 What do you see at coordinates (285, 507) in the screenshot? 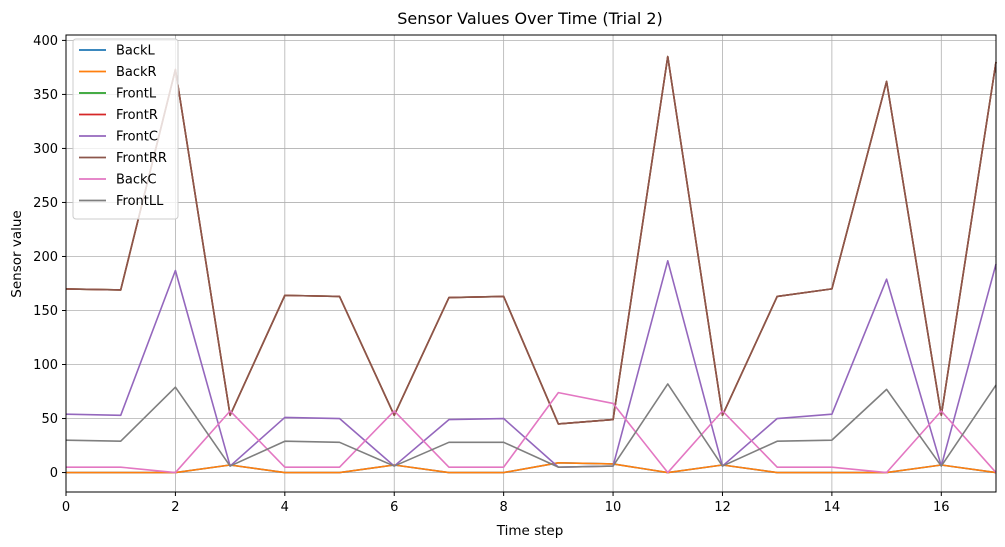
I see `x-tick-label: 4` at bounding box center [285, 507].